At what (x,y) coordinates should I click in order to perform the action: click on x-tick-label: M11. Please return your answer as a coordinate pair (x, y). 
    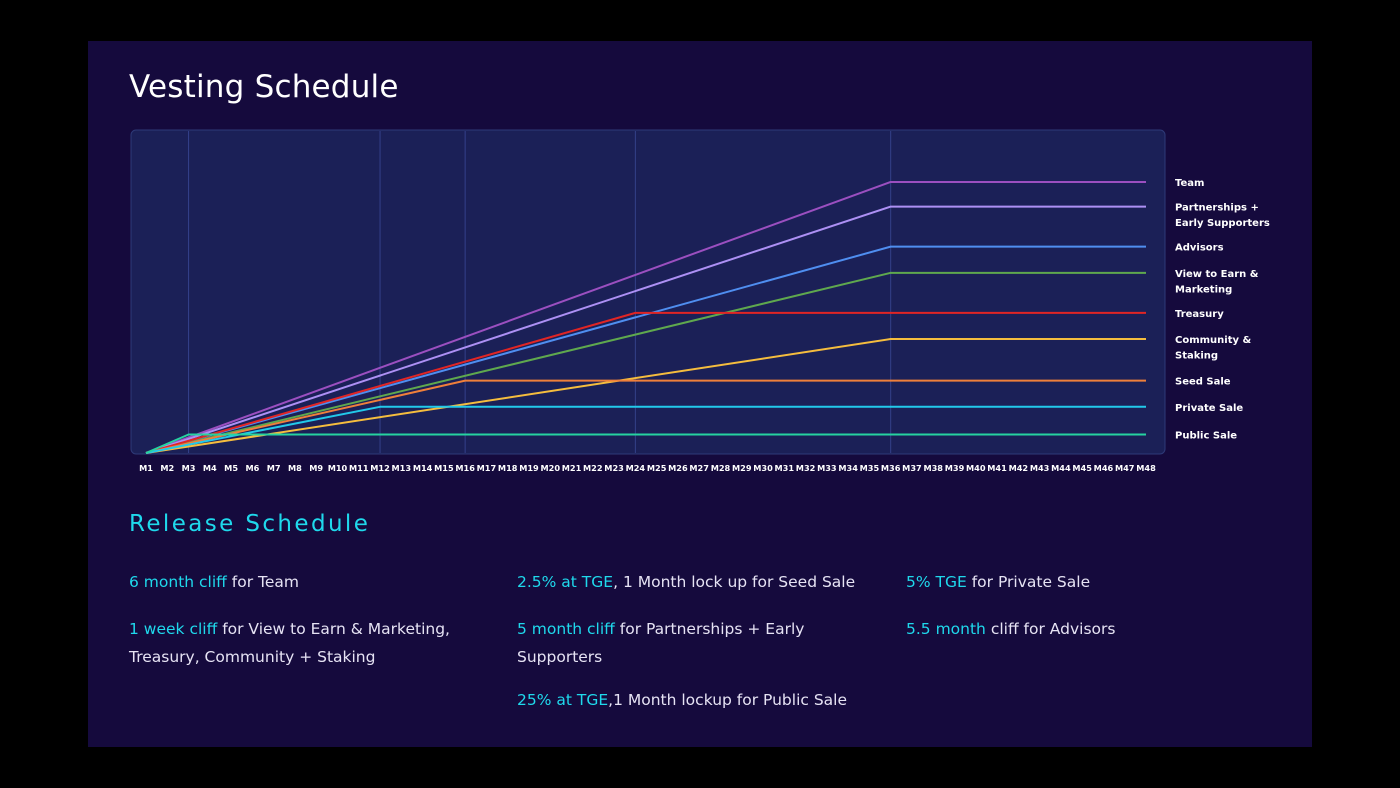
    Looking at the image, I should click on (359, 468).